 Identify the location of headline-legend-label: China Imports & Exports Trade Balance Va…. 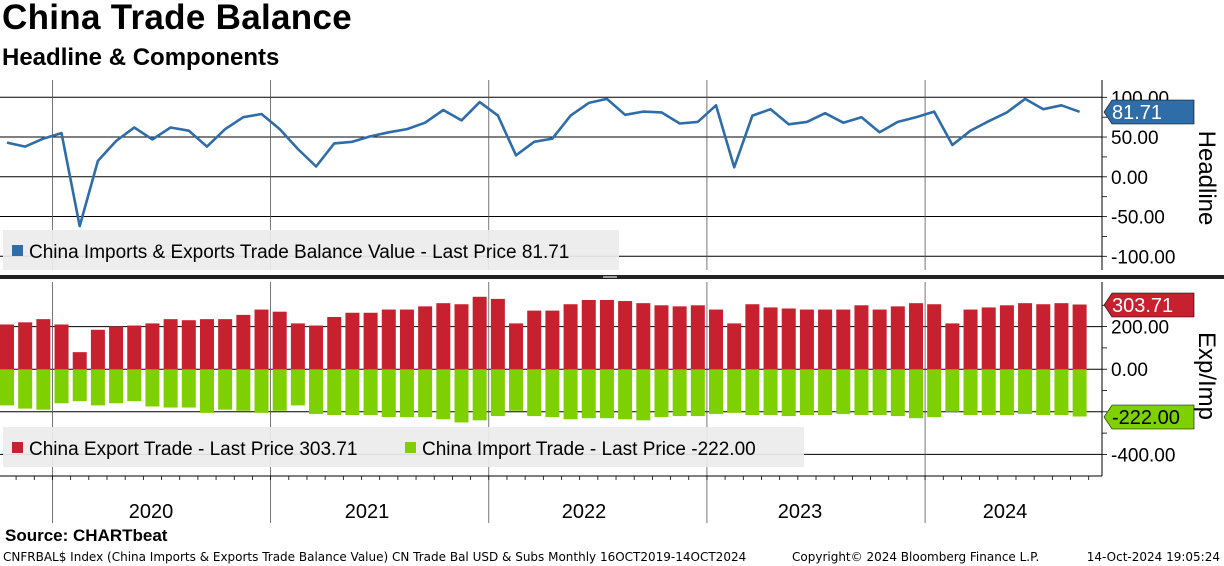
(299, 252).